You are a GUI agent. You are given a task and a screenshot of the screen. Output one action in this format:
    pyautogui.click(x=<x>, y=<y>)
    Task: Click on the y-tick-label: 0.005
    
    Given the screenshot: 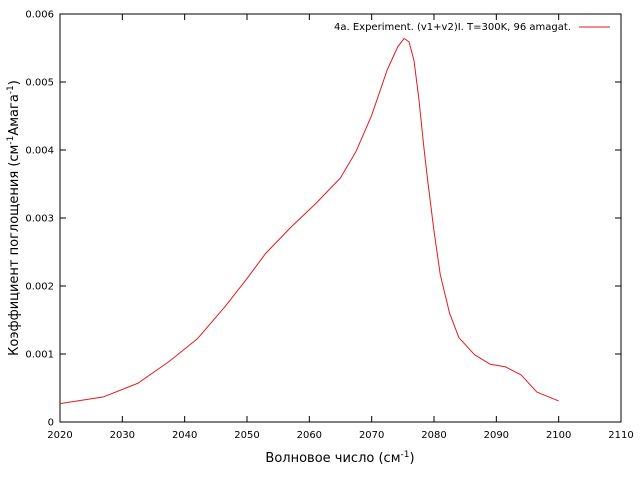 What is the action you would take?
    pyautogui.click(x=39, y=83)
    